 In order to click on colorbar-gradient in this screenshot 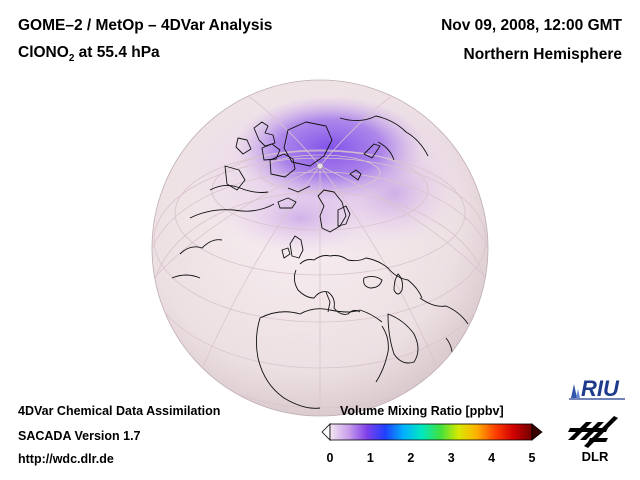, I will do `click(431, 432)`.